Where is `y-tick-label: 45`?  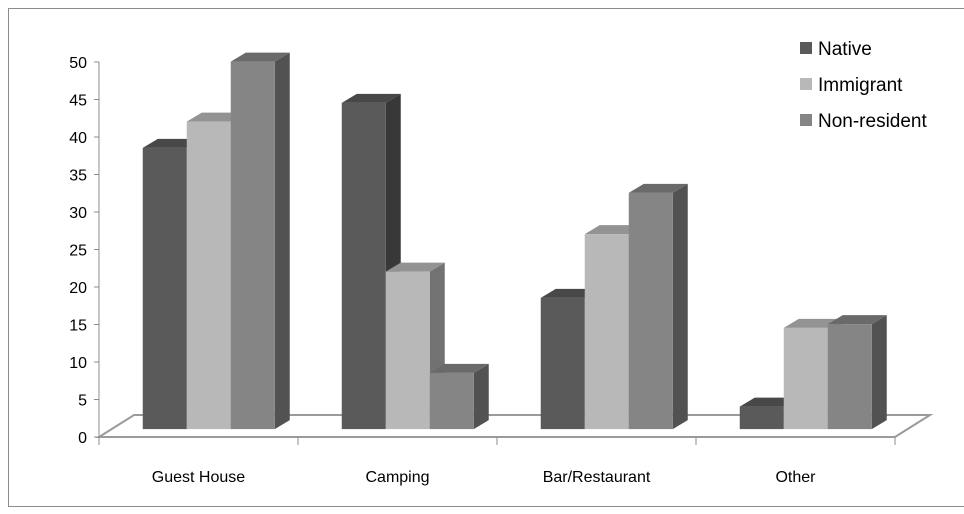
y-tick-label: 45 is located at coordinates (78, 101).